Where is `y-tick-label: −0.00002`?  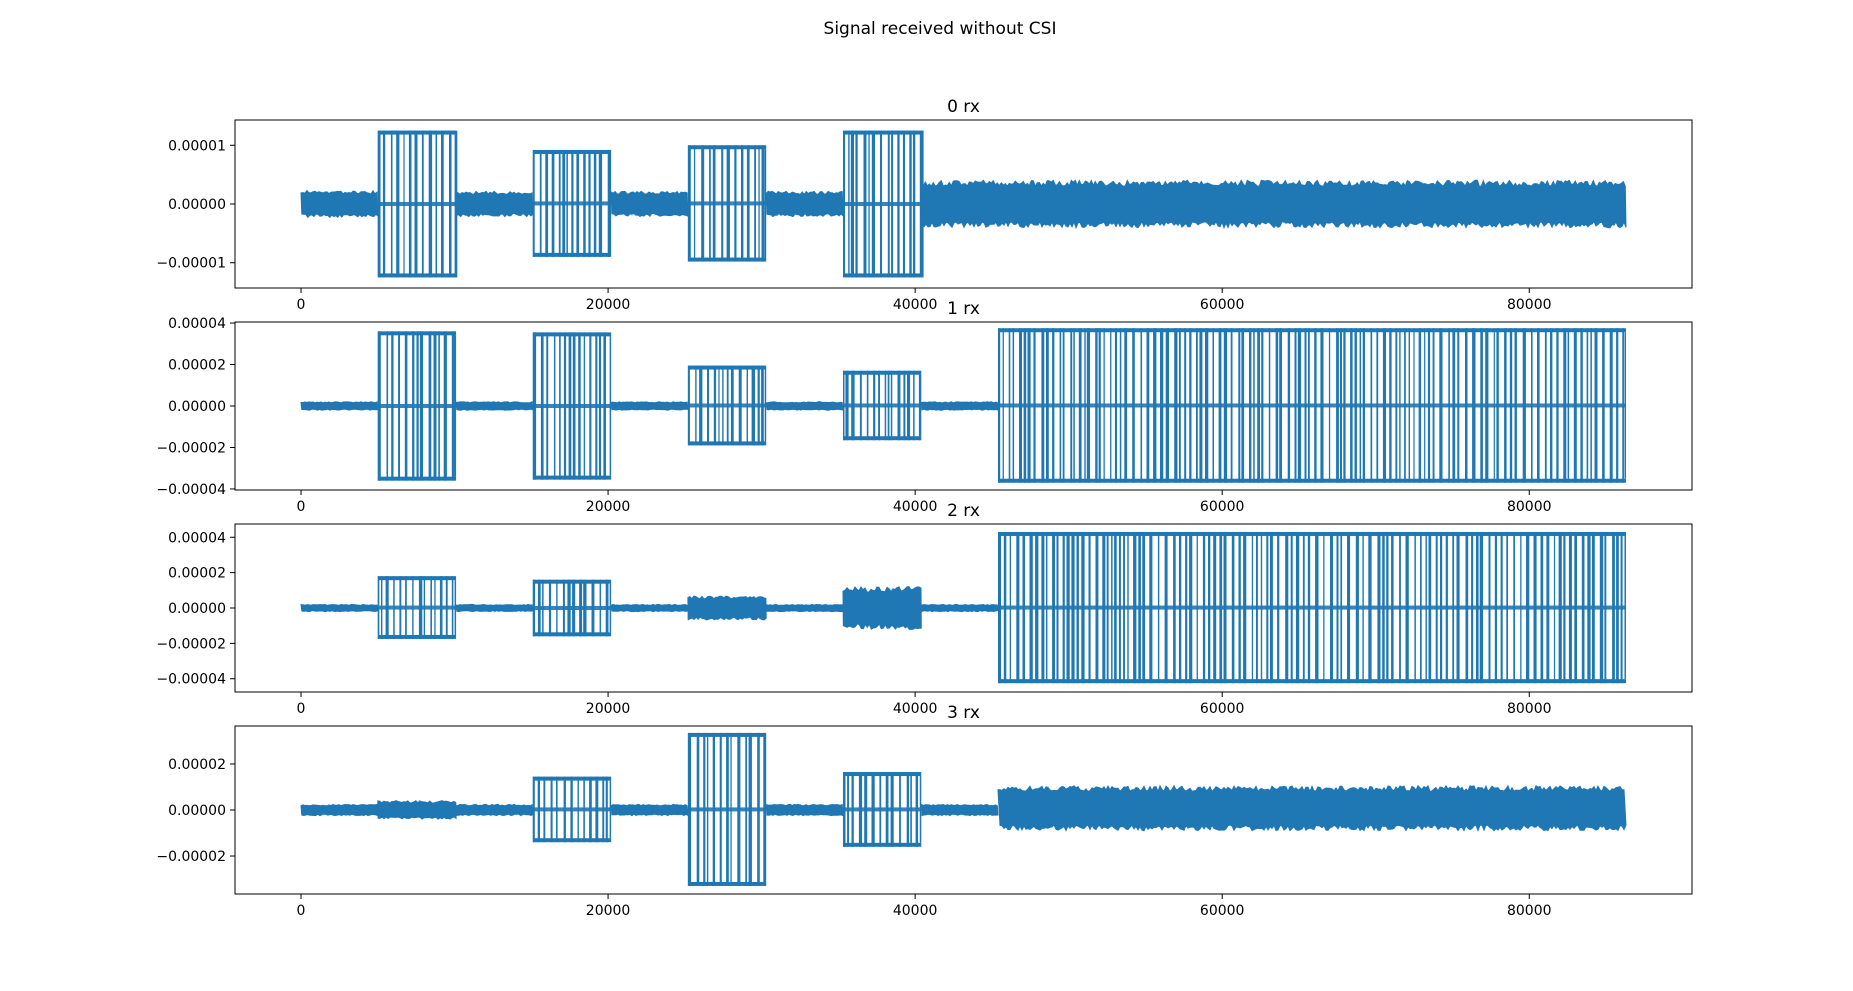
y-tick-label: −0.00002 is located at coordinates (191, 857).